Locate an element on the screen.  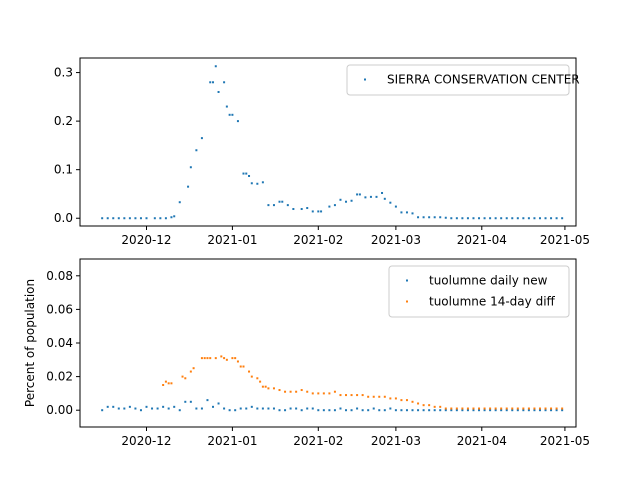
bottom-panel-legend: tuolumne daily new tuolumne 14-day diff is located at coordinates (479, 291).